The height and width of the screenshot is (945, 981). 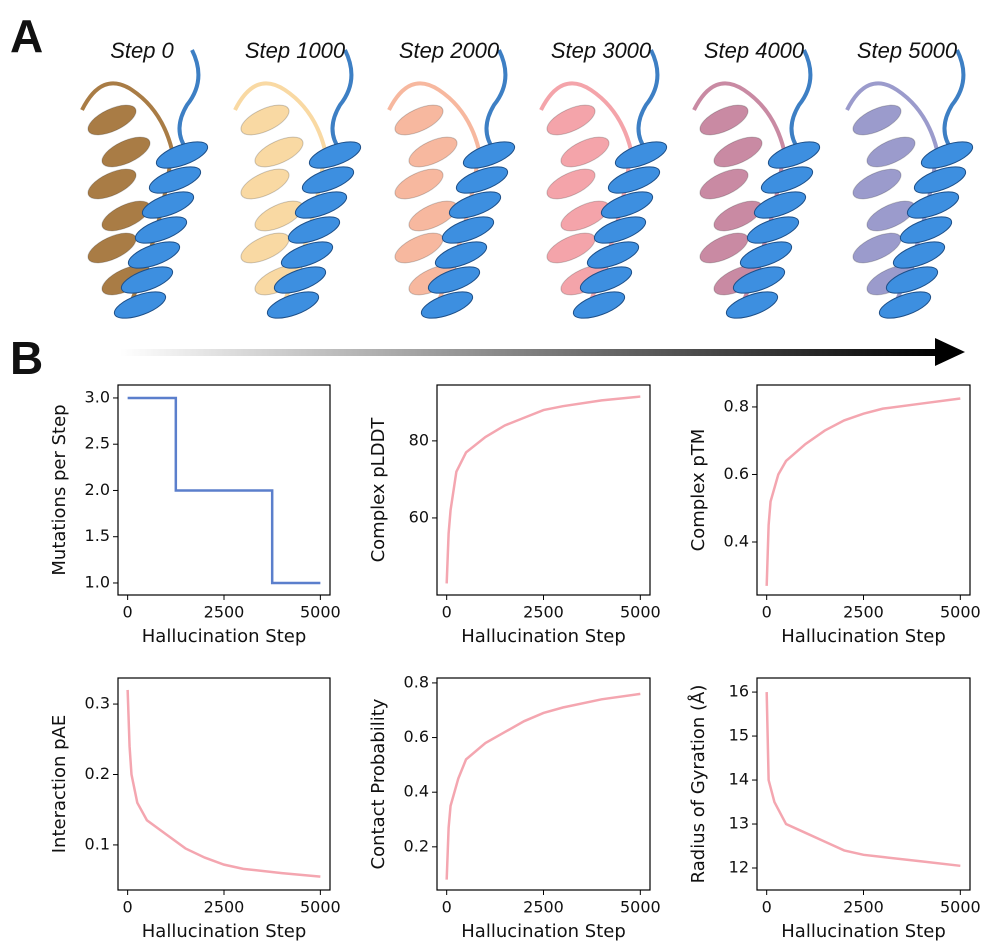 I want to click on structure-label: Step 3000, so click(x=601, y=50).